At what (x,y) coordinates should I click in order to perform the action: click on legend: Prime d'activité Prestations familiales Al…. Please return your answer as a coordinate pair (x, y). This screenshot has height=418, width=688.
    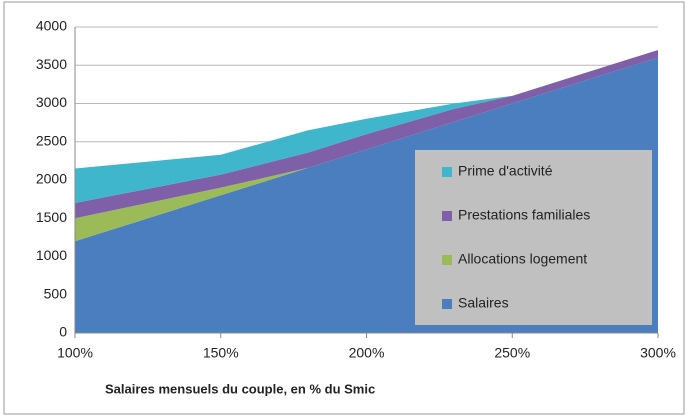
    Looking at the image, I should click on (533, 237).